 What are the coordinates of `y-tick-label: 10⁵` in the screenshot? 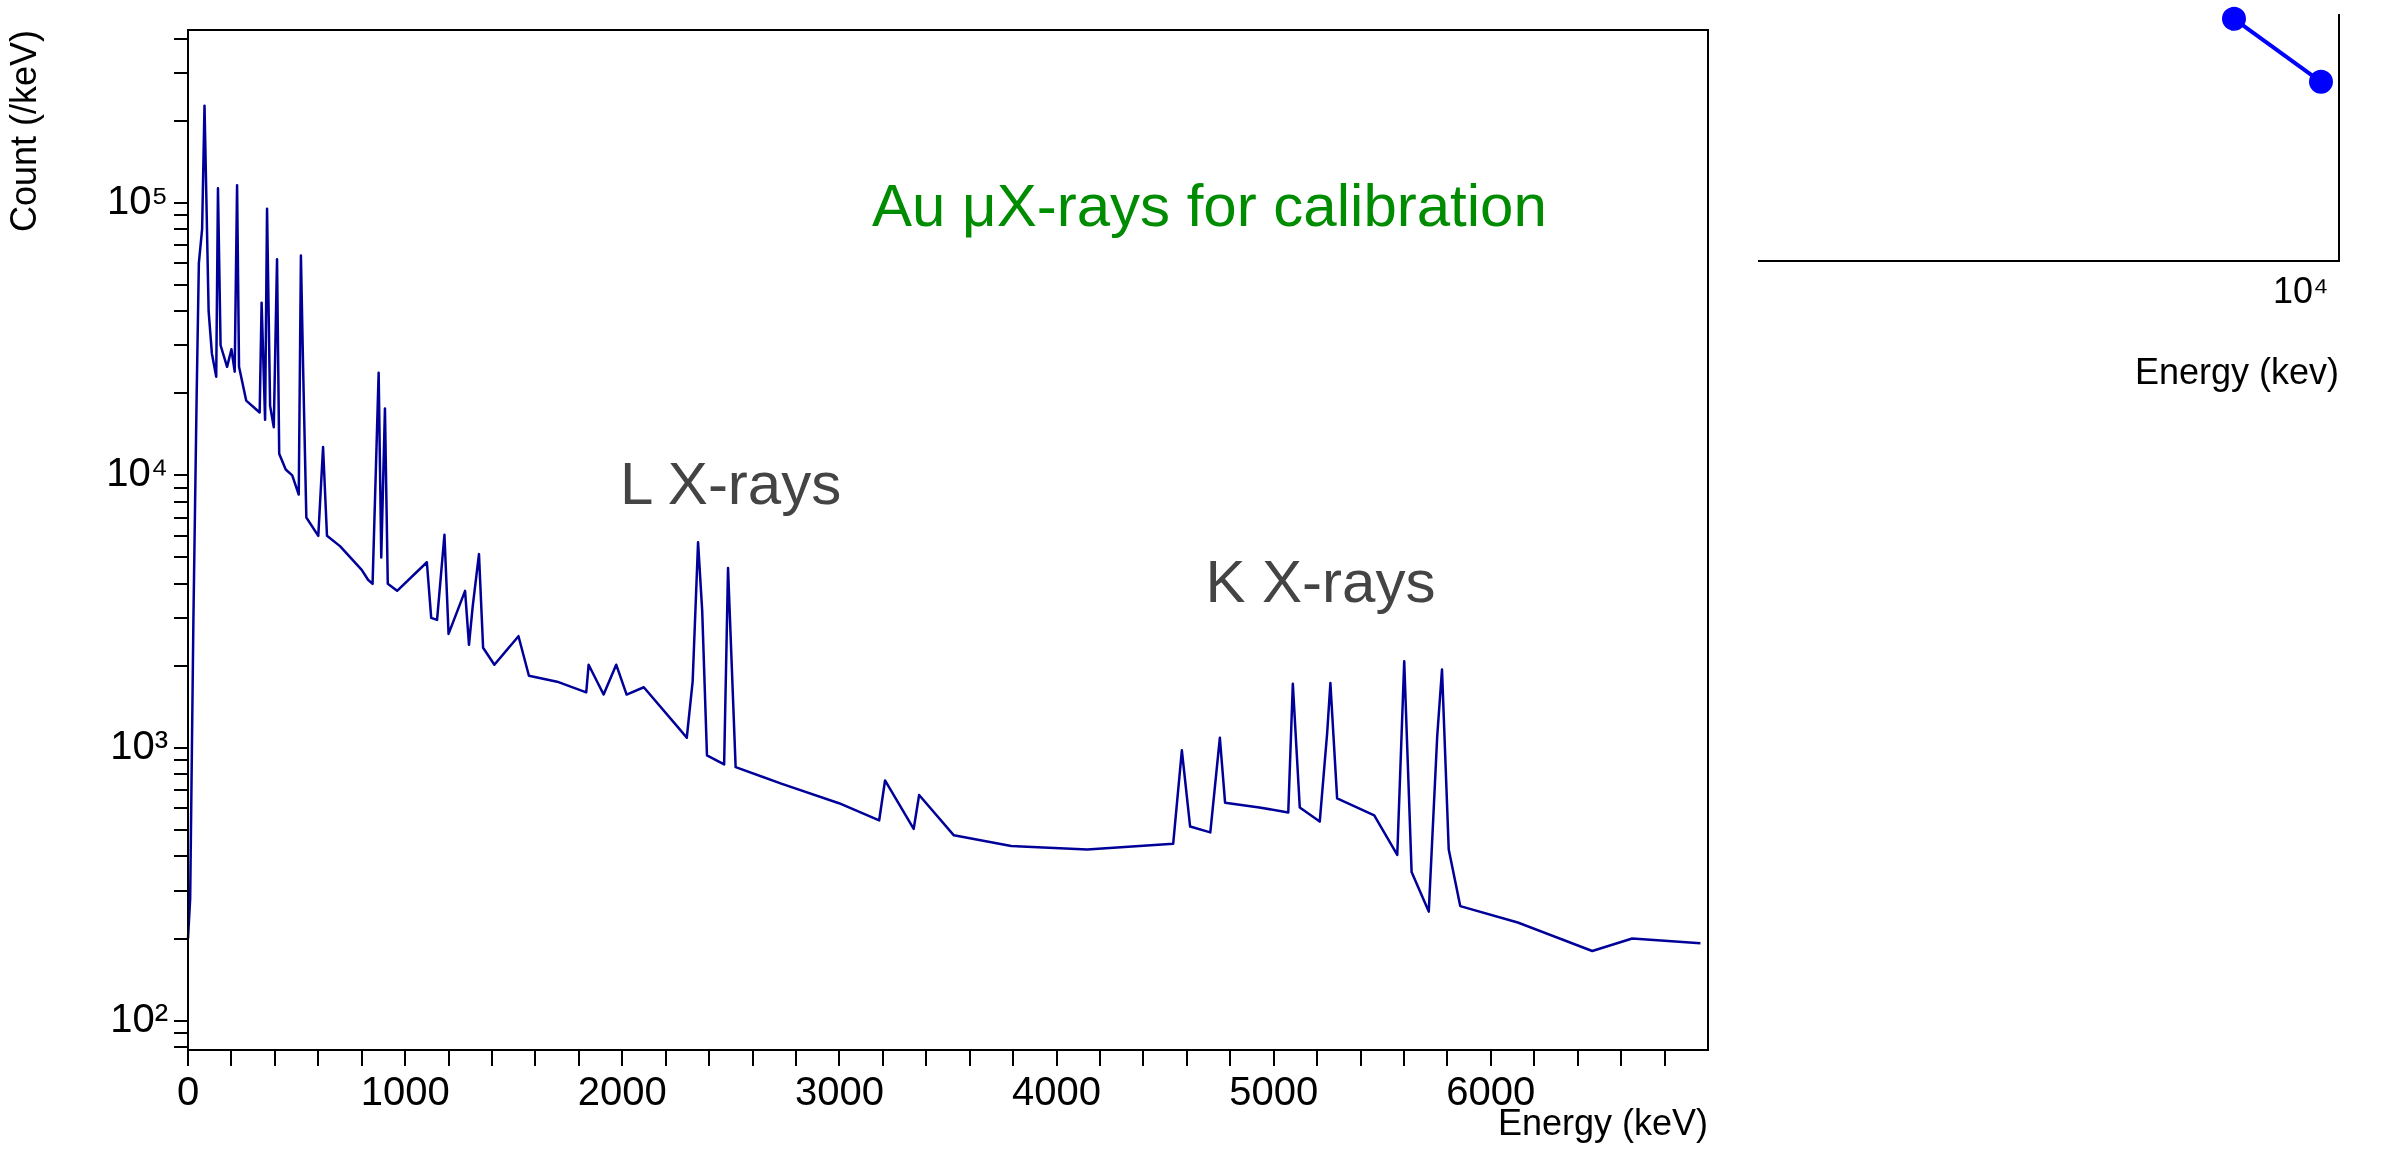 It's located at (137, 199).